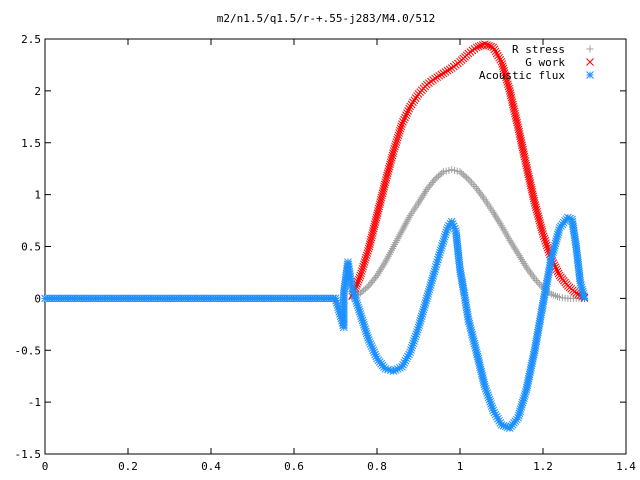 The width and height of the screenshot is (640, 480). Describe the element at coordinates (377, 466) in the screenshot. I see `x-tick-label: 0.8` at that location.